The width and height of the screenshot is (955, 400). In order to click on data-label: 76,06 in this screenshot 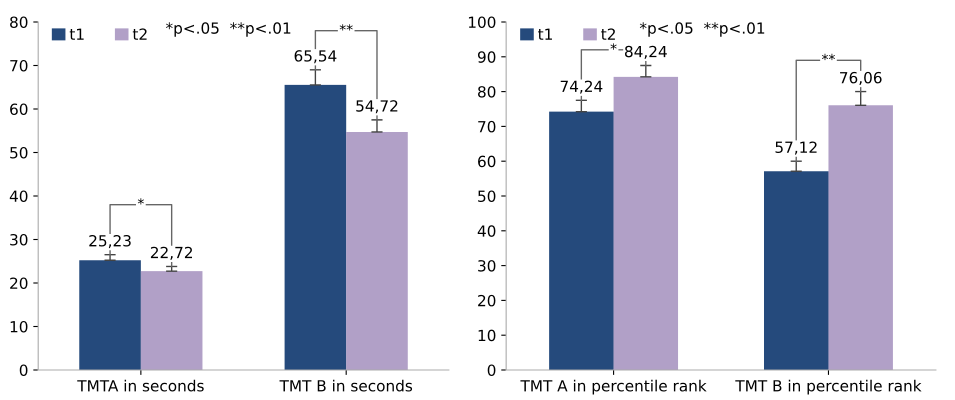, I will do `click(861, 78)`.